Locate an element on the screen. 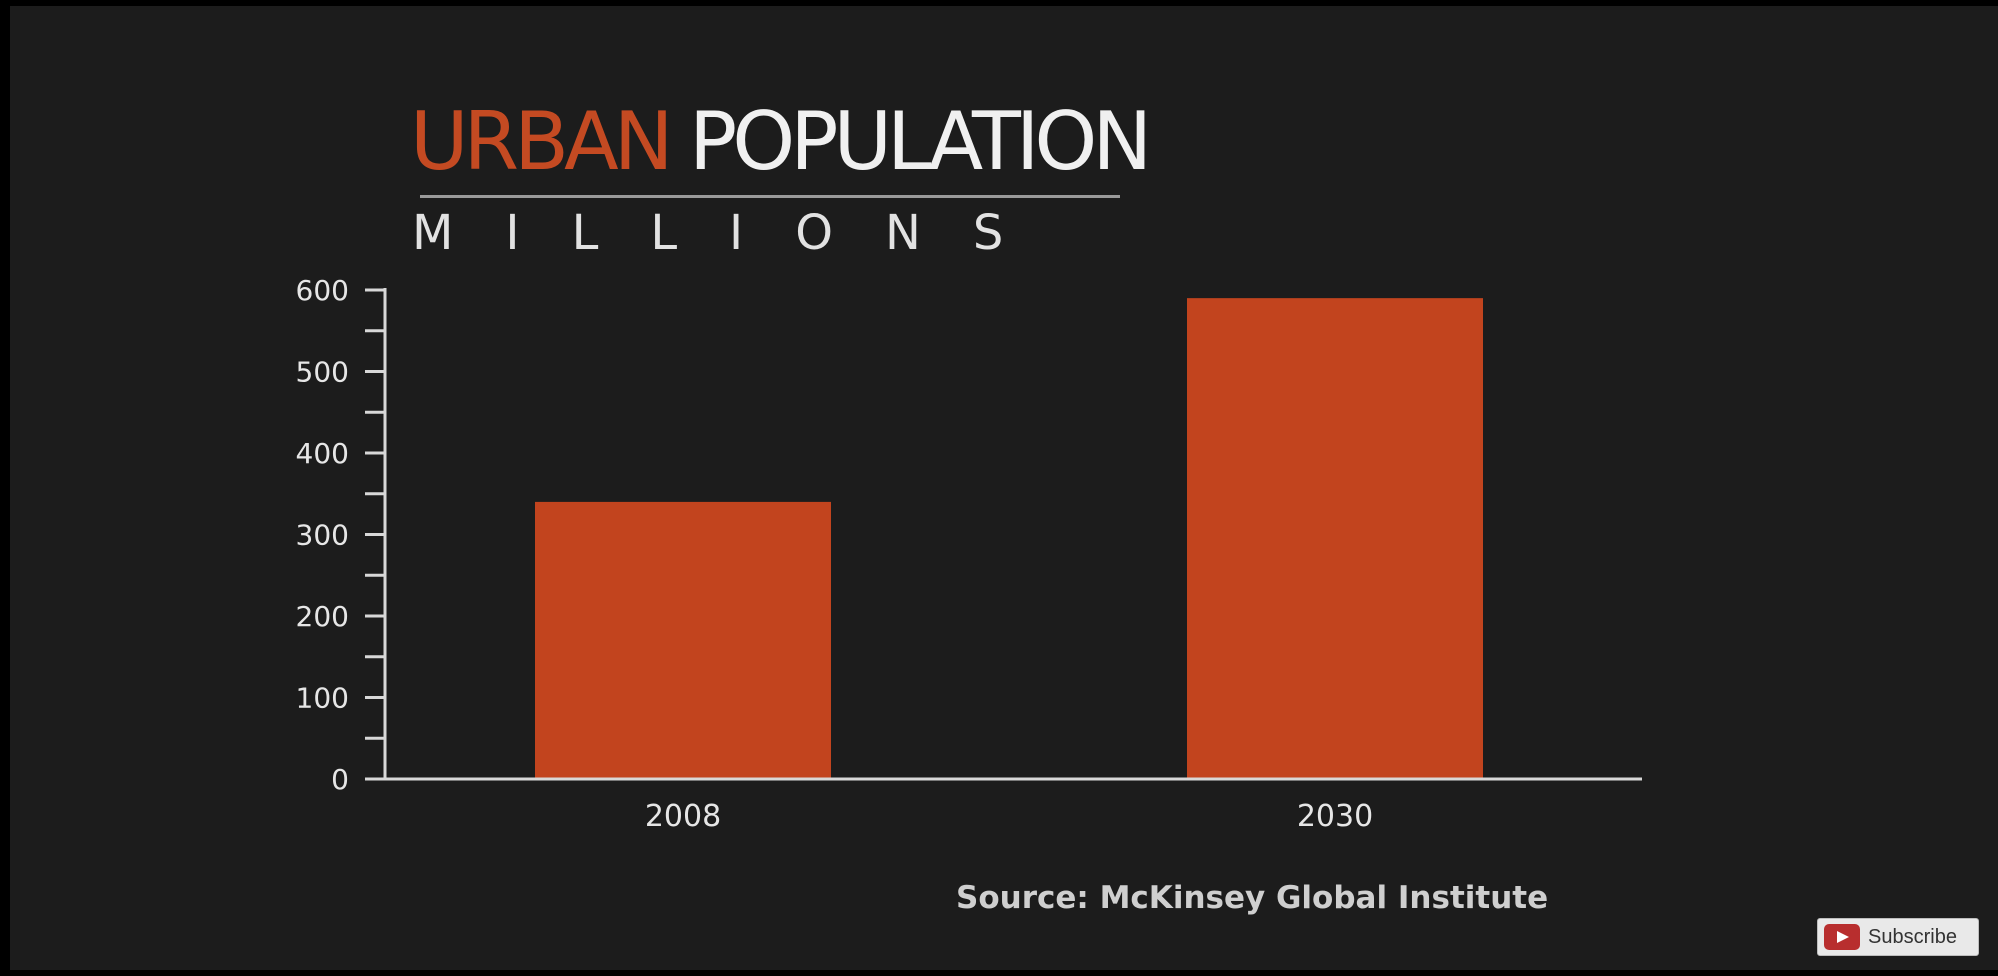 Image resolution: width=1998 pixels, height=976 pixels. y-tick-label: 0 is located at coordinates (340, 779).